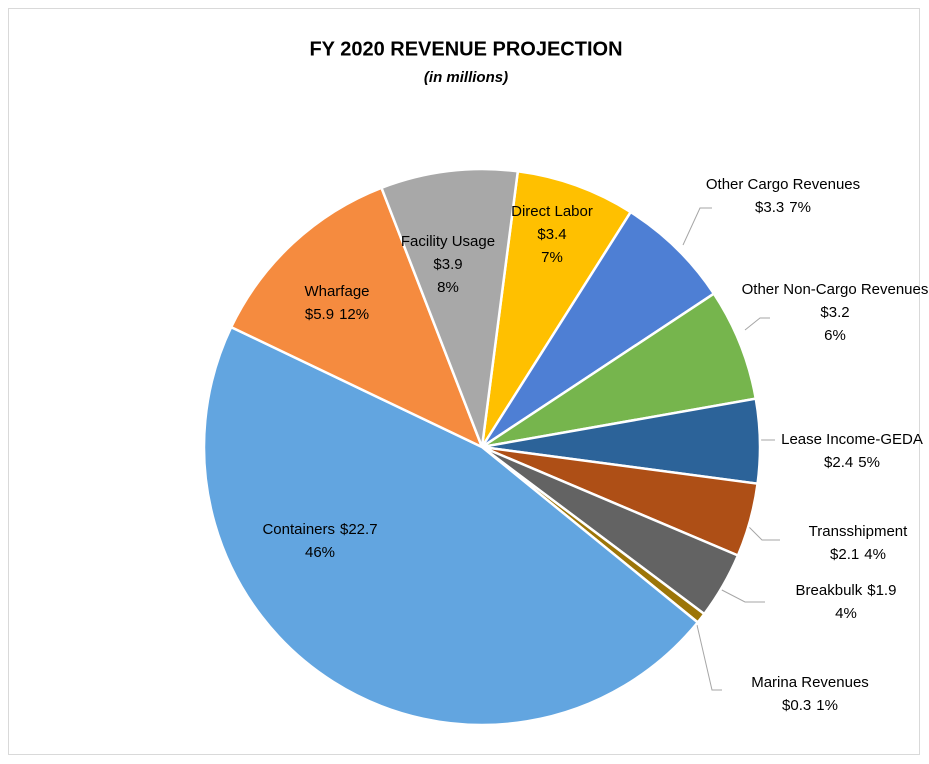 The width and height of the screenshot is (929, 764). What do you see at coordinates (829, 590) in the screenshot?
I see `category-label: Breakbulk` at bounding box center [829, 590].